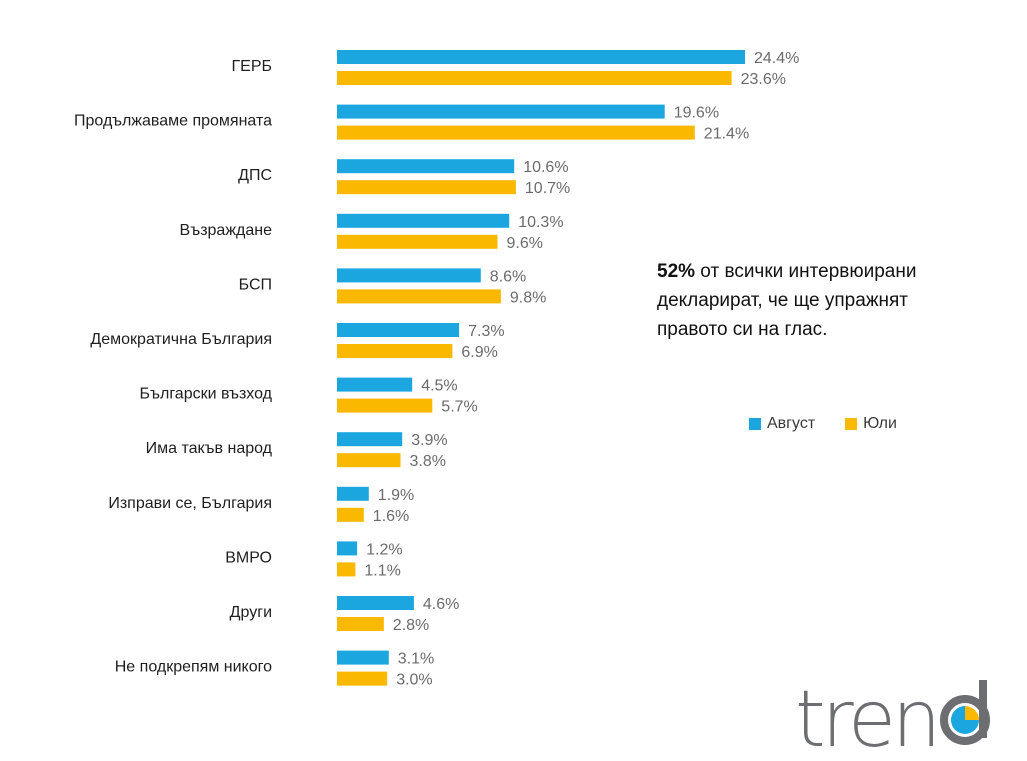  What do you see at coordinates (384, 549) in the screenshot?
I see `value-label-august: 1.2%` at bounding box center [384, 549].